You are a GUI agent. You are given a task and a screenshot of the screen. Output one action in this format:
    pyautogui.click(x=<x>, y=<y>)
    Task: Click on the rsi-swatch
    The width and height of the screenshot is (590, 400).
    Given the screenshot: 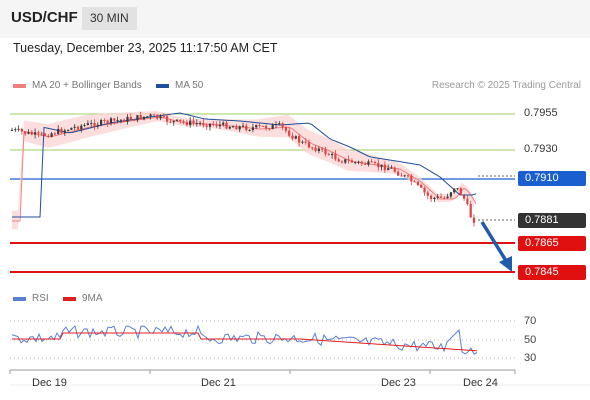 What is the action you would take?
    pyautogui.click(x=19, y=298)
    